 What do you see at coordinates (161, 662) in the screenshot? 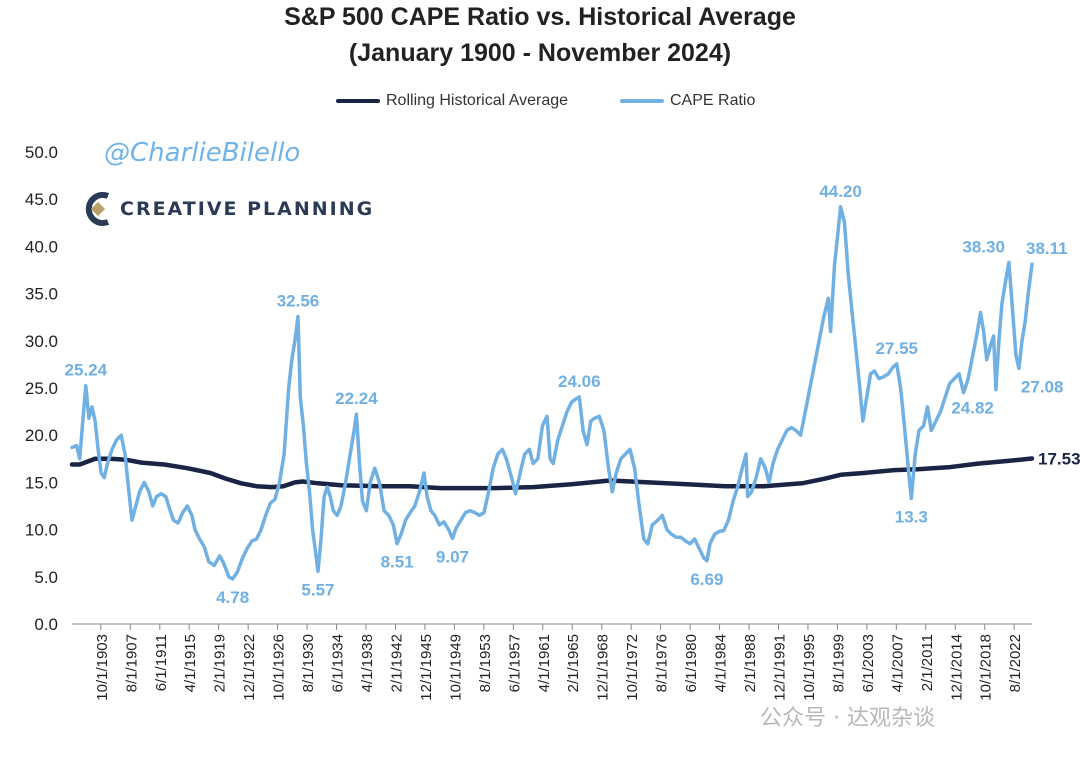
I see `x-tick-label: 6/1/1911` at bounding box center [161, 662].